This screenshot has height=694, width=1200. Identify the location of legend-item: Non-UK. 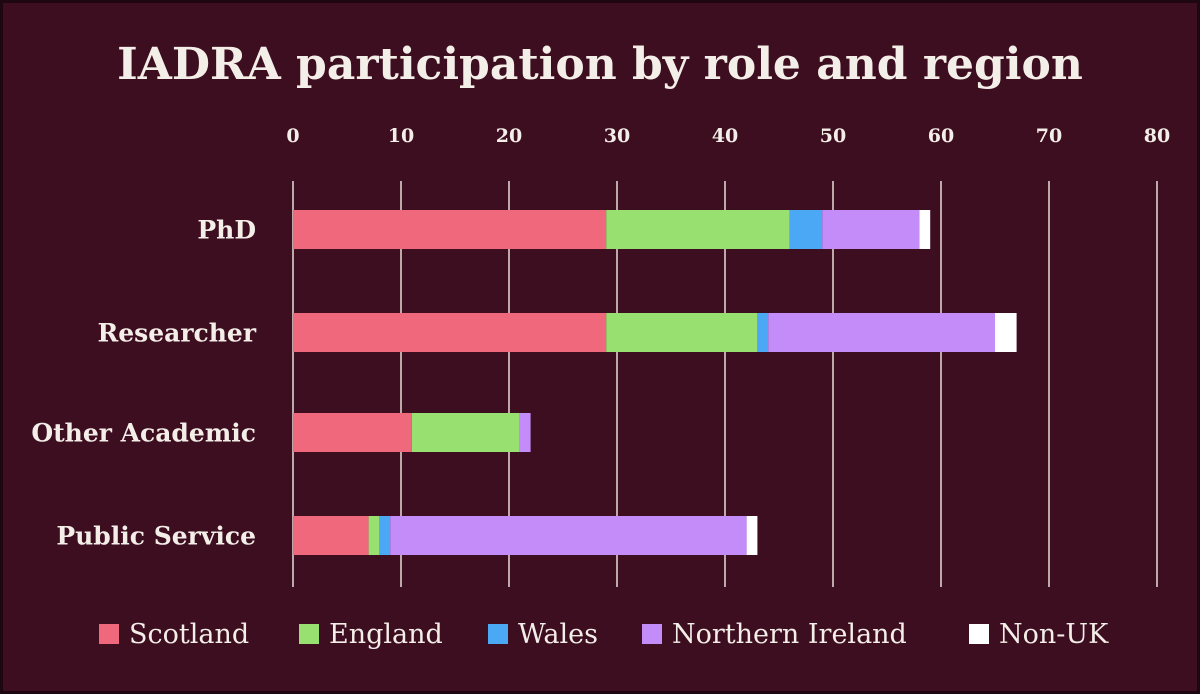
(1039, 634).